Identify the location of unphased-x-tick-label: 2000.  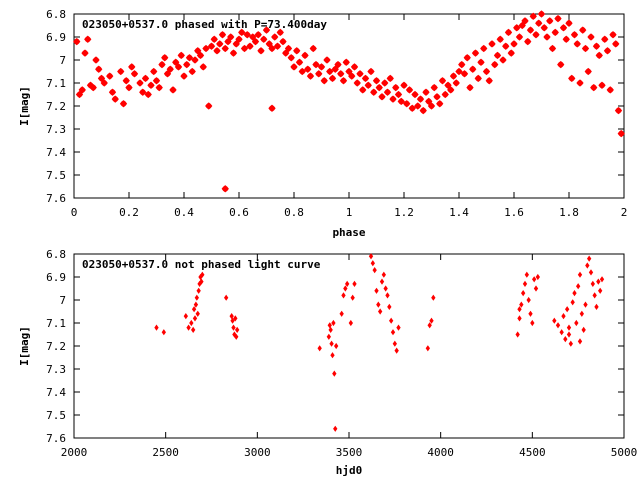
(74, 452).